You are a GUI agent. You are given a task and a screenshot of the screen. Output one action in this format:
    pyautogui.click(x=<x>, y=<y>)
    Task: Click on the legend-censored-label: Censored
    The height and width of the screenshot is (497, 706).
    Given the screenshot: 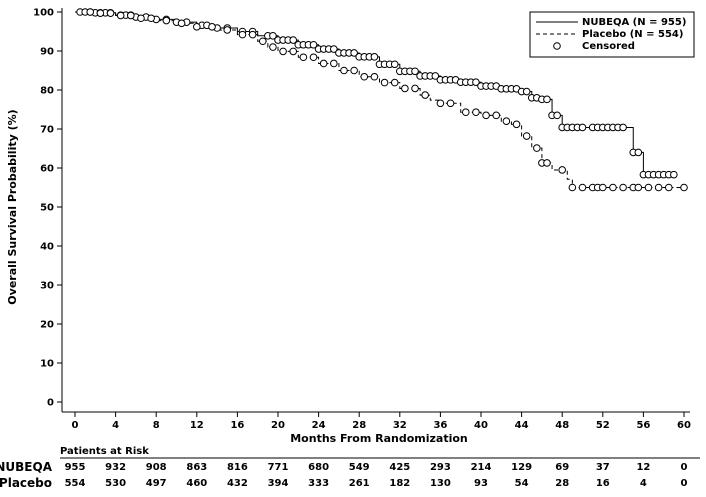 What is the action you would take?
    pyautogui.click(x=608, y=46)
    